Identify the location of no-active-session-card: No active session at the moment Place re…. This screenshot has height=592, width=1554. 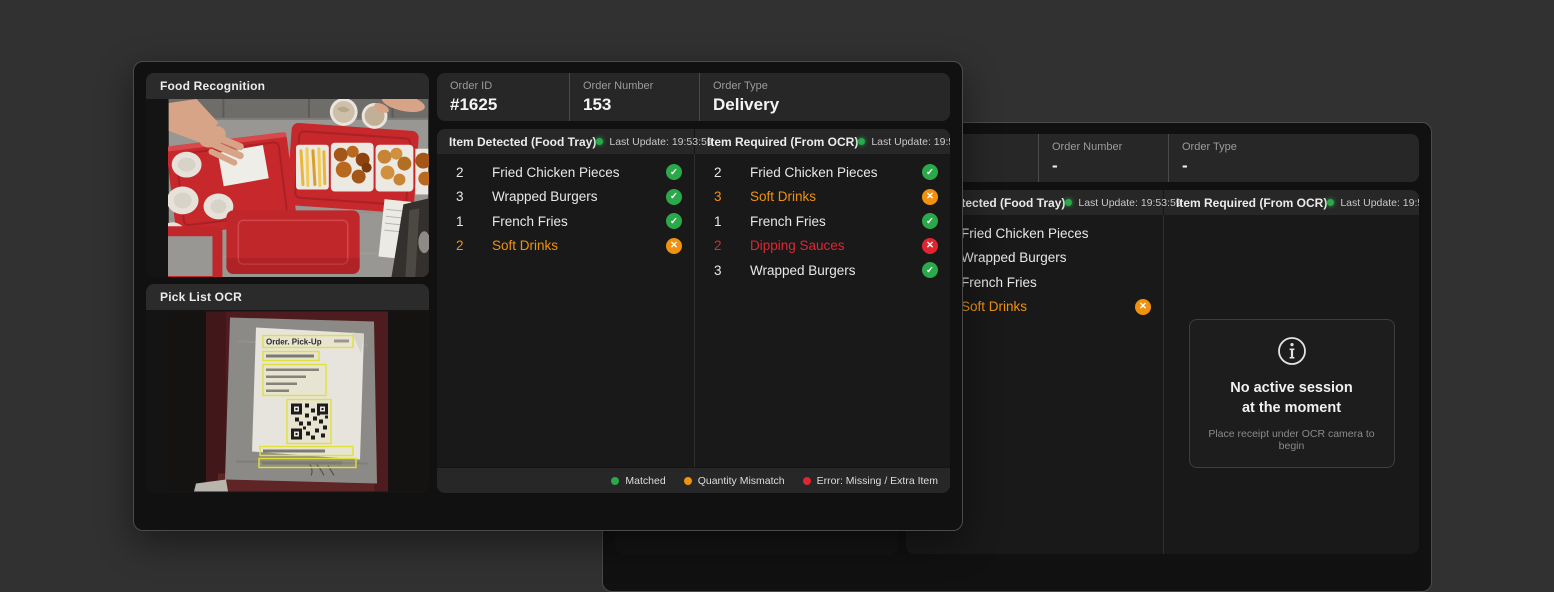
(1291, 394).